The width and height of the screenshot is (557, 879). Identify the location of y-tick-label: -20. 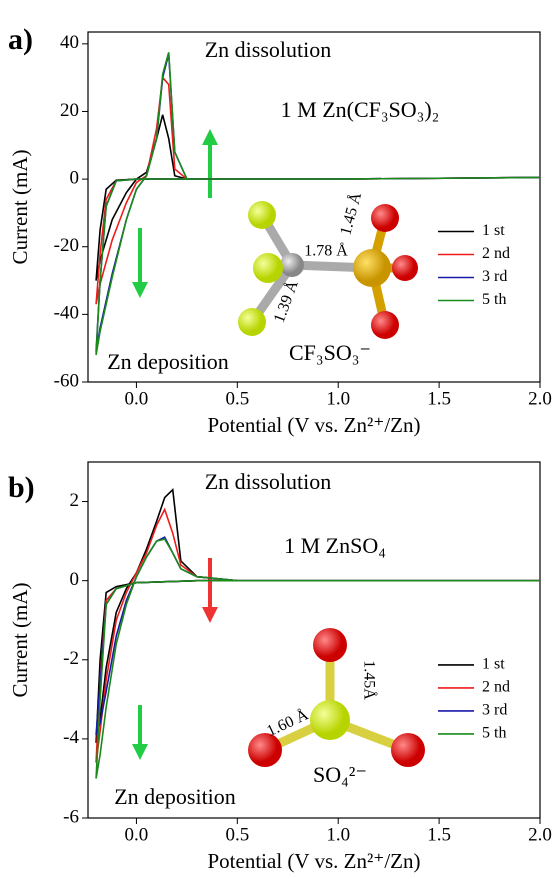
(66, 245).